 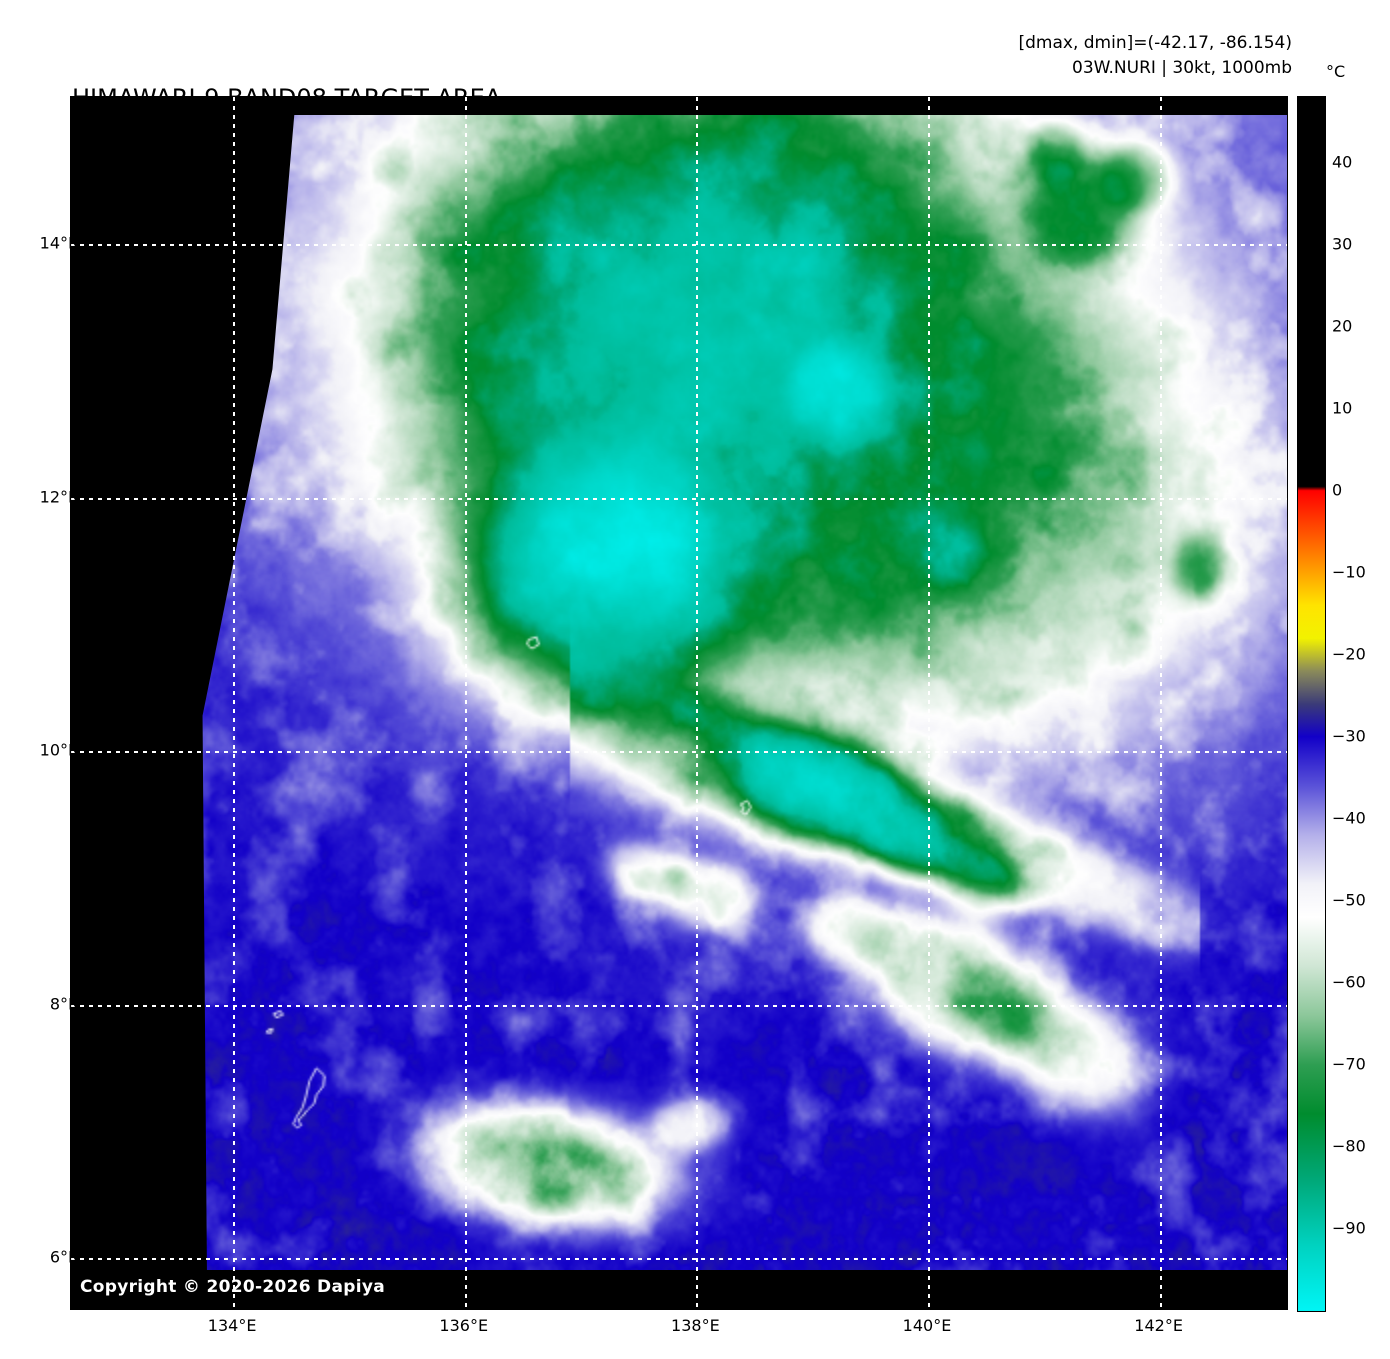 I want to click on colorbar-tick-30: 30, so click(x=1342, y=244).